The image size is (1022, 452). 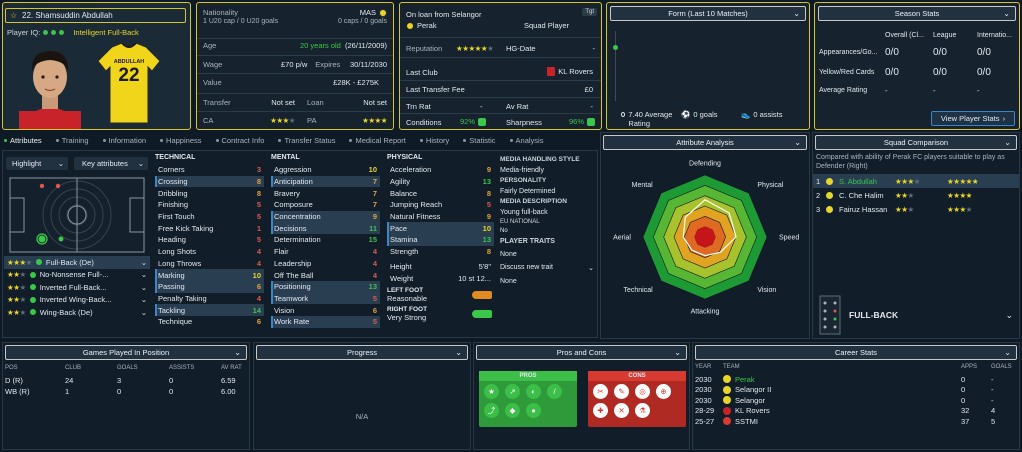 What do you see at coordinates (77, 275) in the screenshot?
I see `role-item: ★★ ★ No-Nonsense Full-... ⌄` at bounding box center [77, 275].